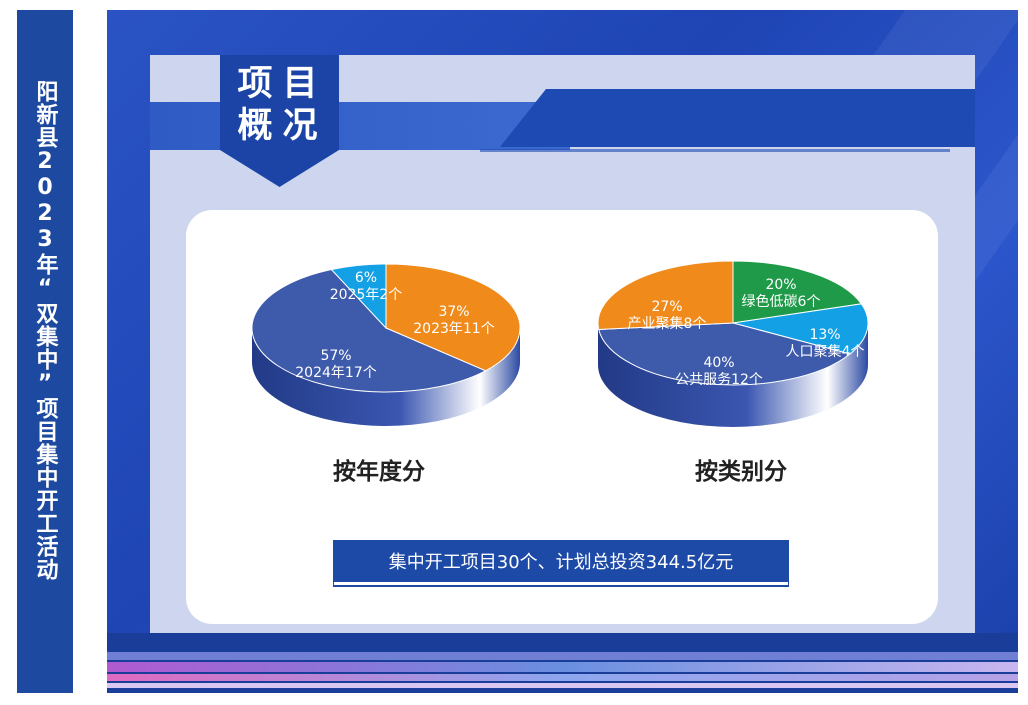 Image resolution: width=1028 pixels, height=705 pixels. I want to click on section-badge: 项目 概况, so click(279, 121).